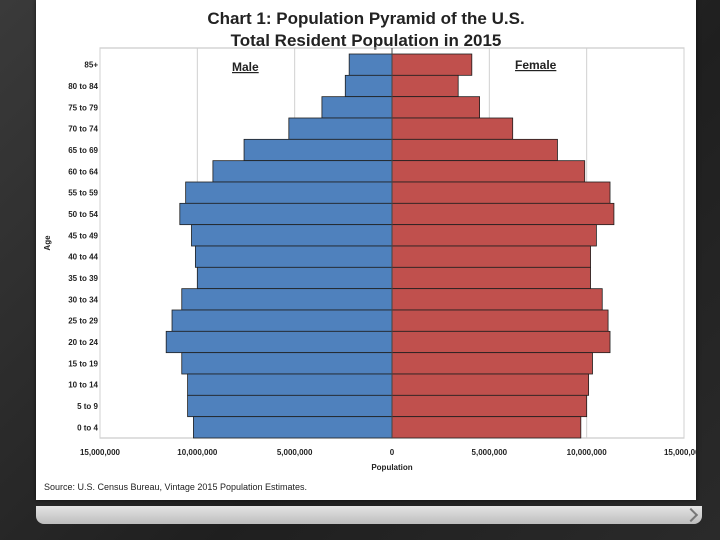 Image resolution: width=720 pixels, height=540 pixels. Describe the element at coordinates (83, 235) in the screenshot. I see `y-tick-label: 45 to 49` at that location.